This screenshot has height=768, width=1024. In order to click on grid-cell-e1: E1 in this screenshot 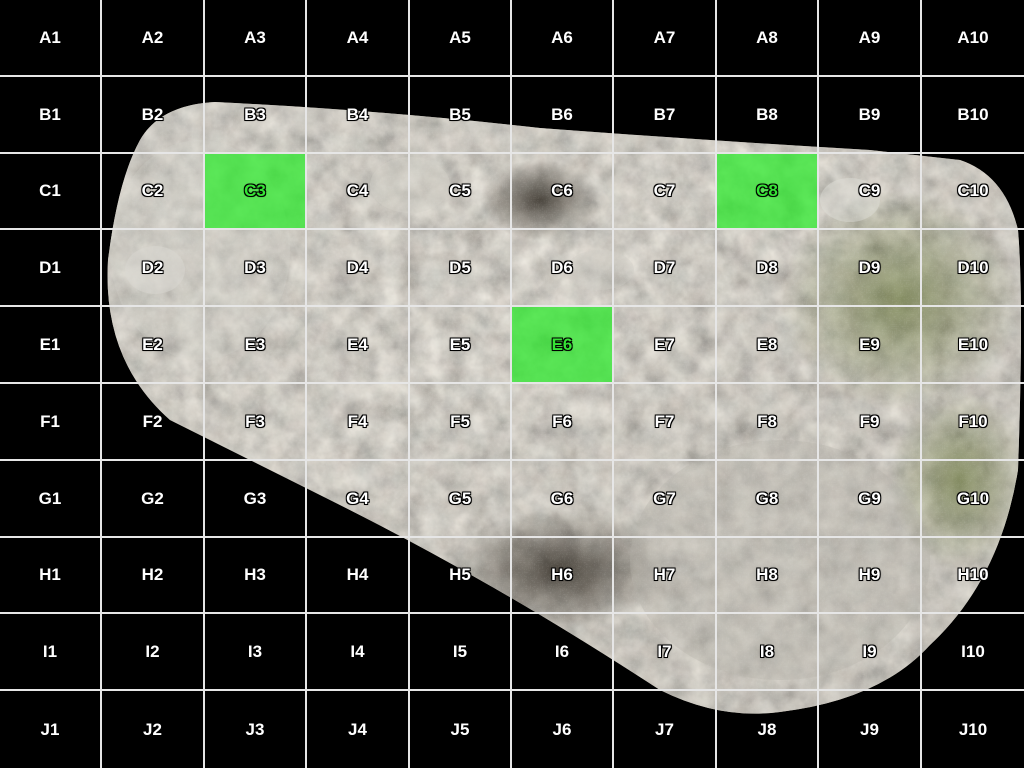, I will do `click(51, 345)`.